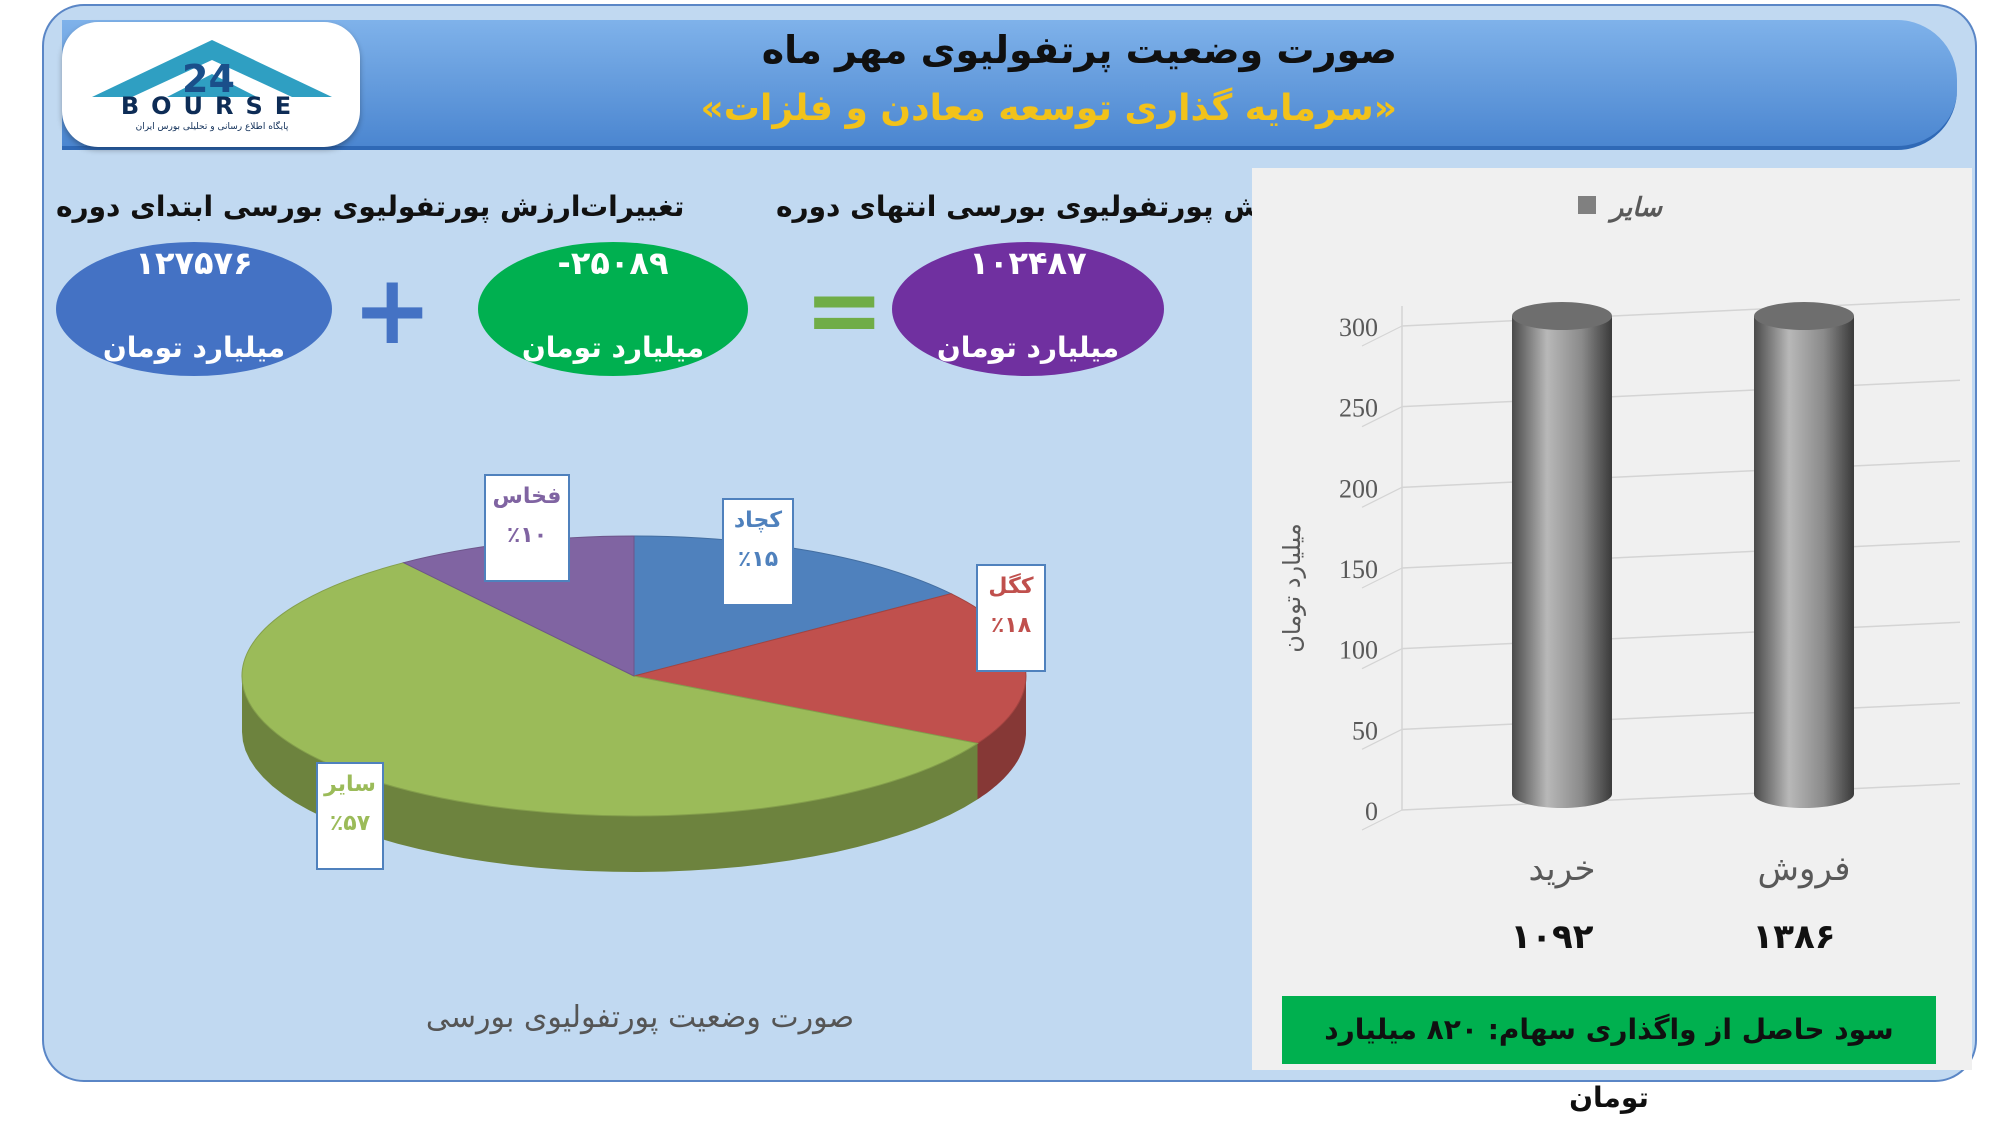 This screenshot has height=1132, width=2000. Describe the element at coordinates (613, 309) in the screenshot. I see `change-value-oval: -۲۵۰۸۹ میلیارد تومان` at that location.